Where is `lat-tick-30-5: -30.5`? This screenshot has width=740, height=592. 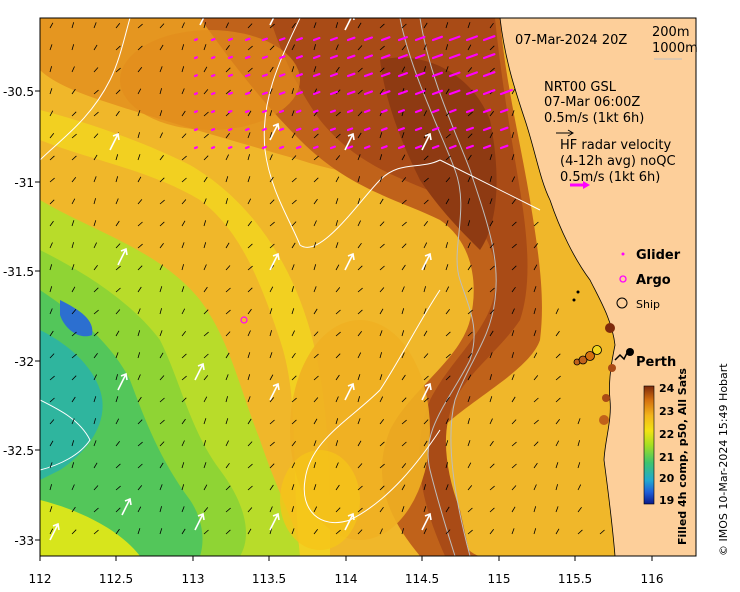 lat-tick-30-5: -30.5 is located at coordinates (18, 92).